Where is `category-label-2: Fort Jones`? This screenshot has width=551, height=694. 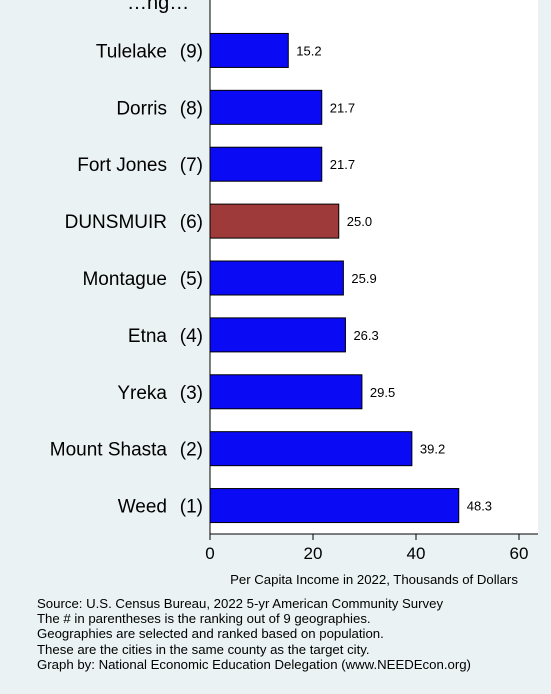 category-label-2: Fort Jones is located at coordinates (122, 165).